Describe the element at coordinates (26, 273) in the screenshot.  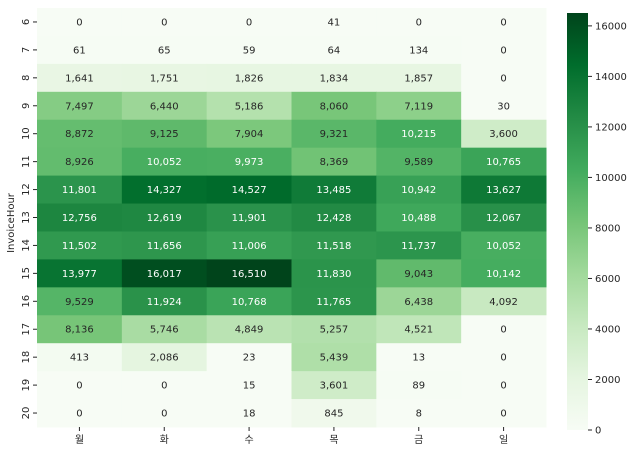
I see `y-tick-label: 15` at that location.